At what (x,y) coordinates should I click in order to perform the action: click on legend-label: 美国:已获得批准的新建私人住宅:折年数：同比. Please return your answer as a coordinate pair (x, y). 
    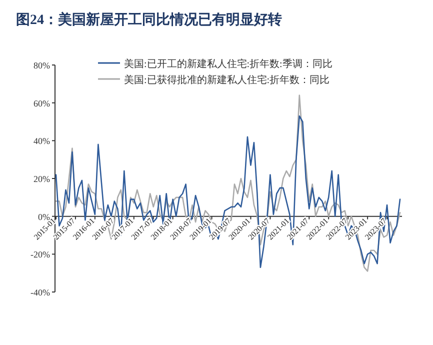
    Looking at the image, I should click on (227, 80).